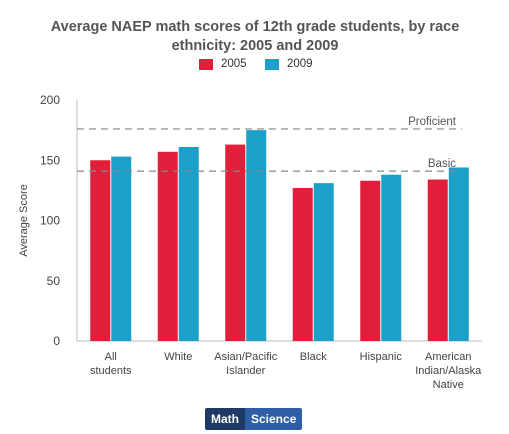 This screenshot has width=509, height=434. What do you see at coordinates (167, 246) in the screenshot?
I see `bar-2005-white` at bounding box center [167, 246].